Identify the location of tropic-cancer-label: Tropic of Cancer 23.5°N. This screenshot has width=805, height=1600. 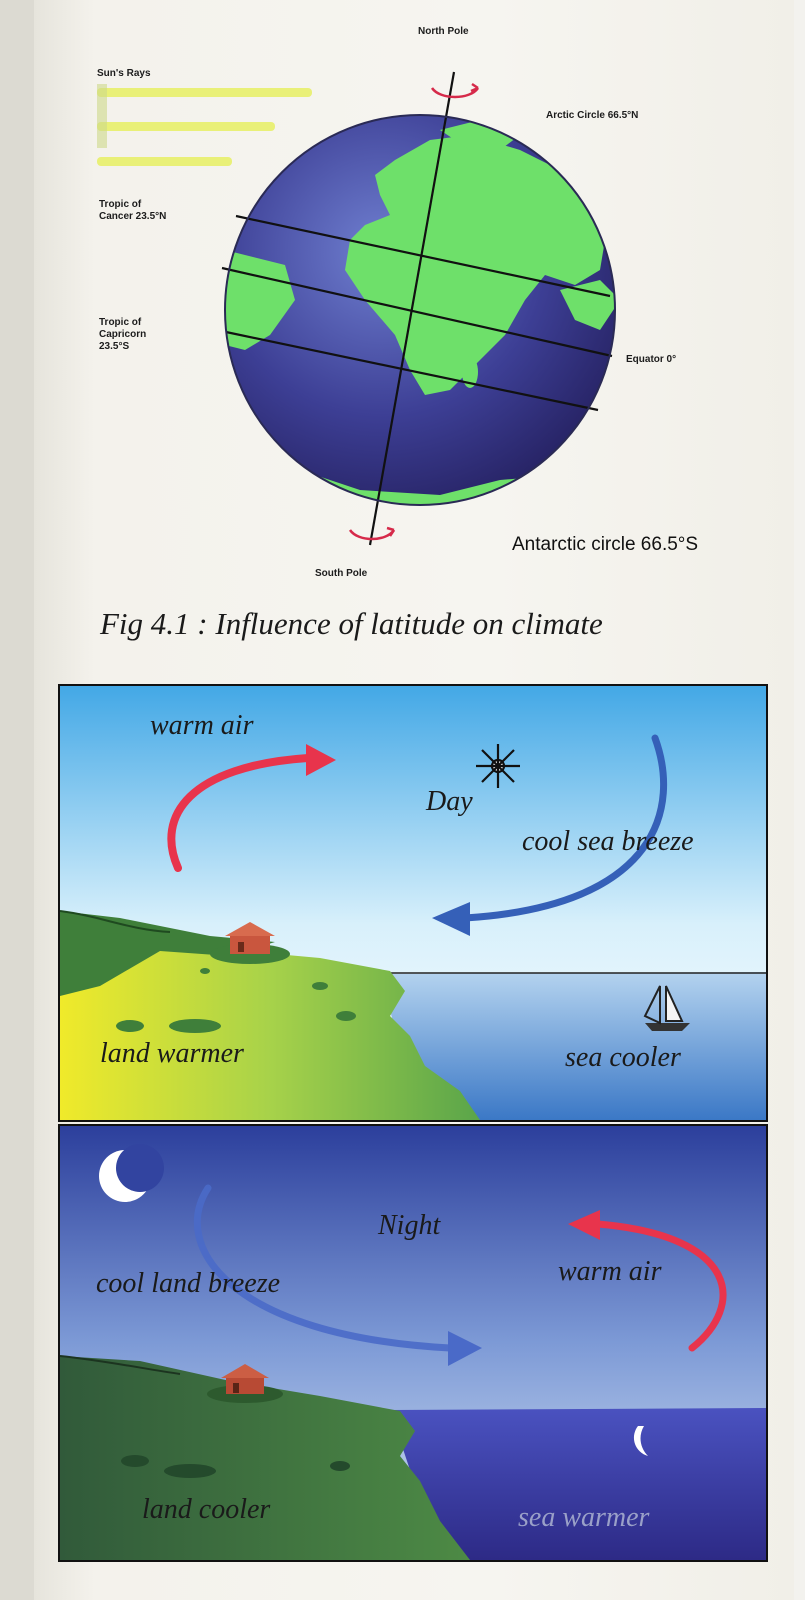
(133, 210).